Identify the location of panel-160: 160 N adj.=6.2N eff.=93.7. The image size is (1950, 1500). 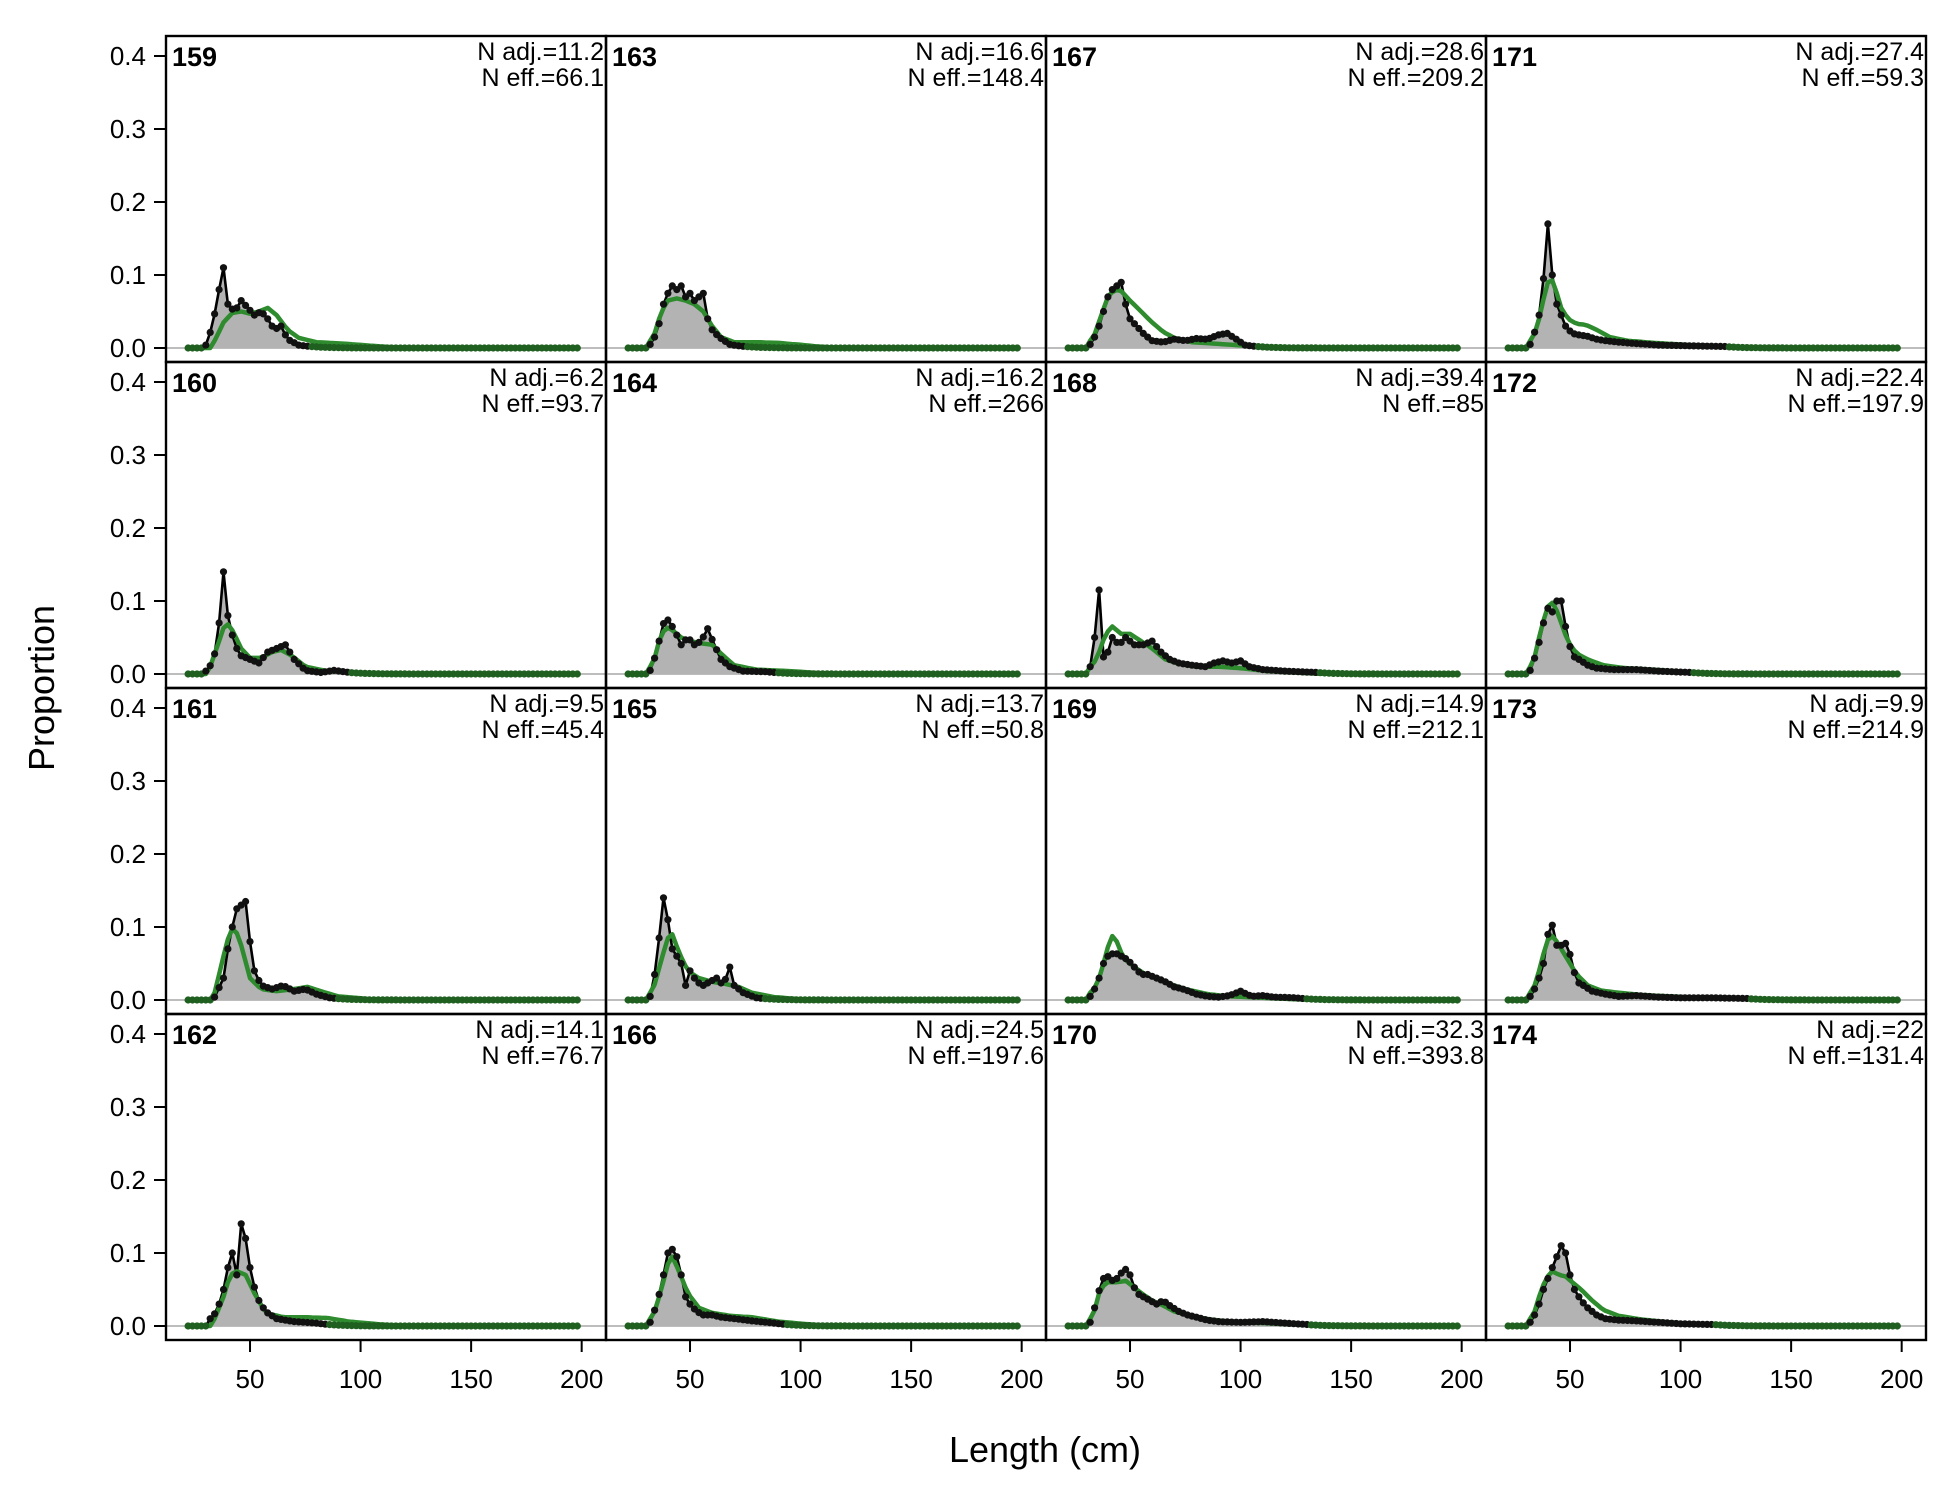
(386, 525).